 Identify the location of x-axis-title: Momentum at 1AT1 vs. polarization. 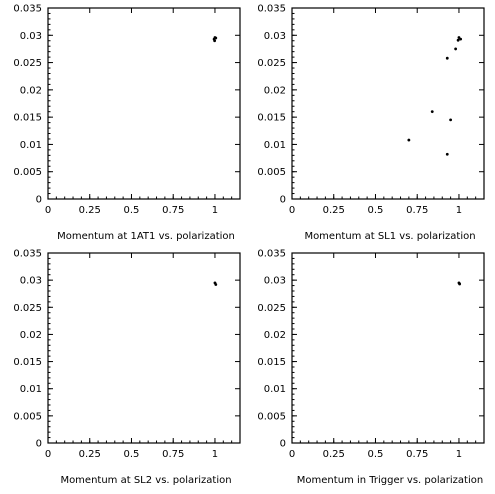
(146, 236).